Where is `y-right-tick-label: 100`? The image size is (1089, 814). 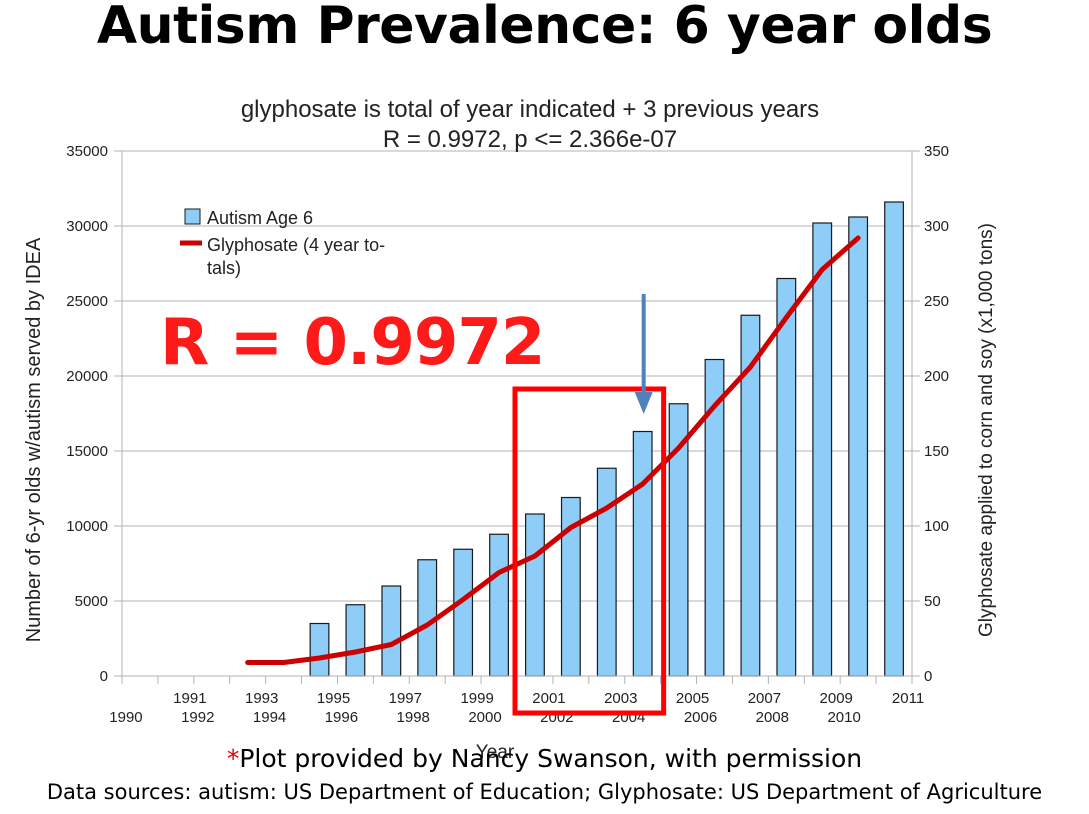 y-right-tick-label: 100 is located at coordinates (936, 526).